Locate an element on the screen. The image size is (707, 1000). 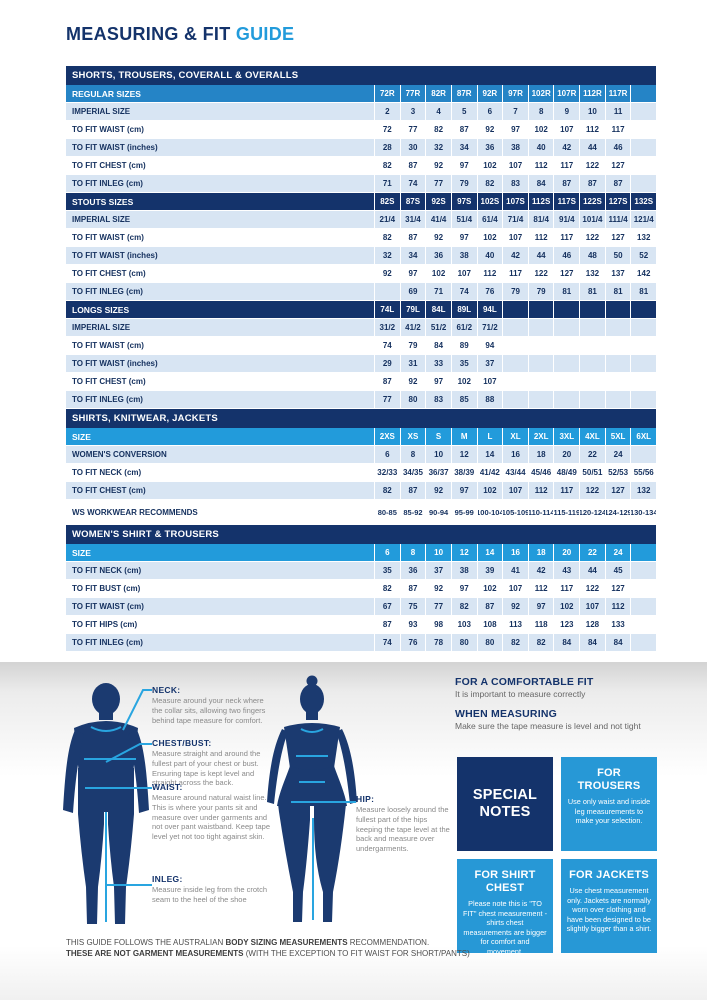
row-label: TO FIT BUST (cm) is located at coordinates (106, 588).